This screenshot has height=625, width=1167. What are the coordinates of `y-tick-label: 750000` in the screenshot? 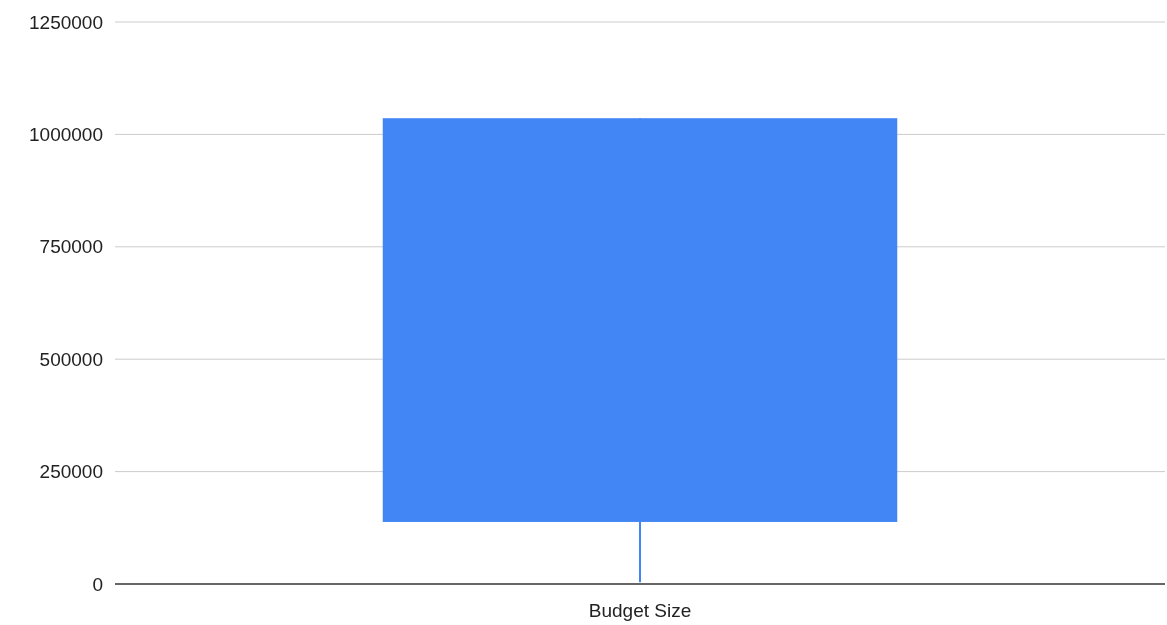 It's located at (71, 247).